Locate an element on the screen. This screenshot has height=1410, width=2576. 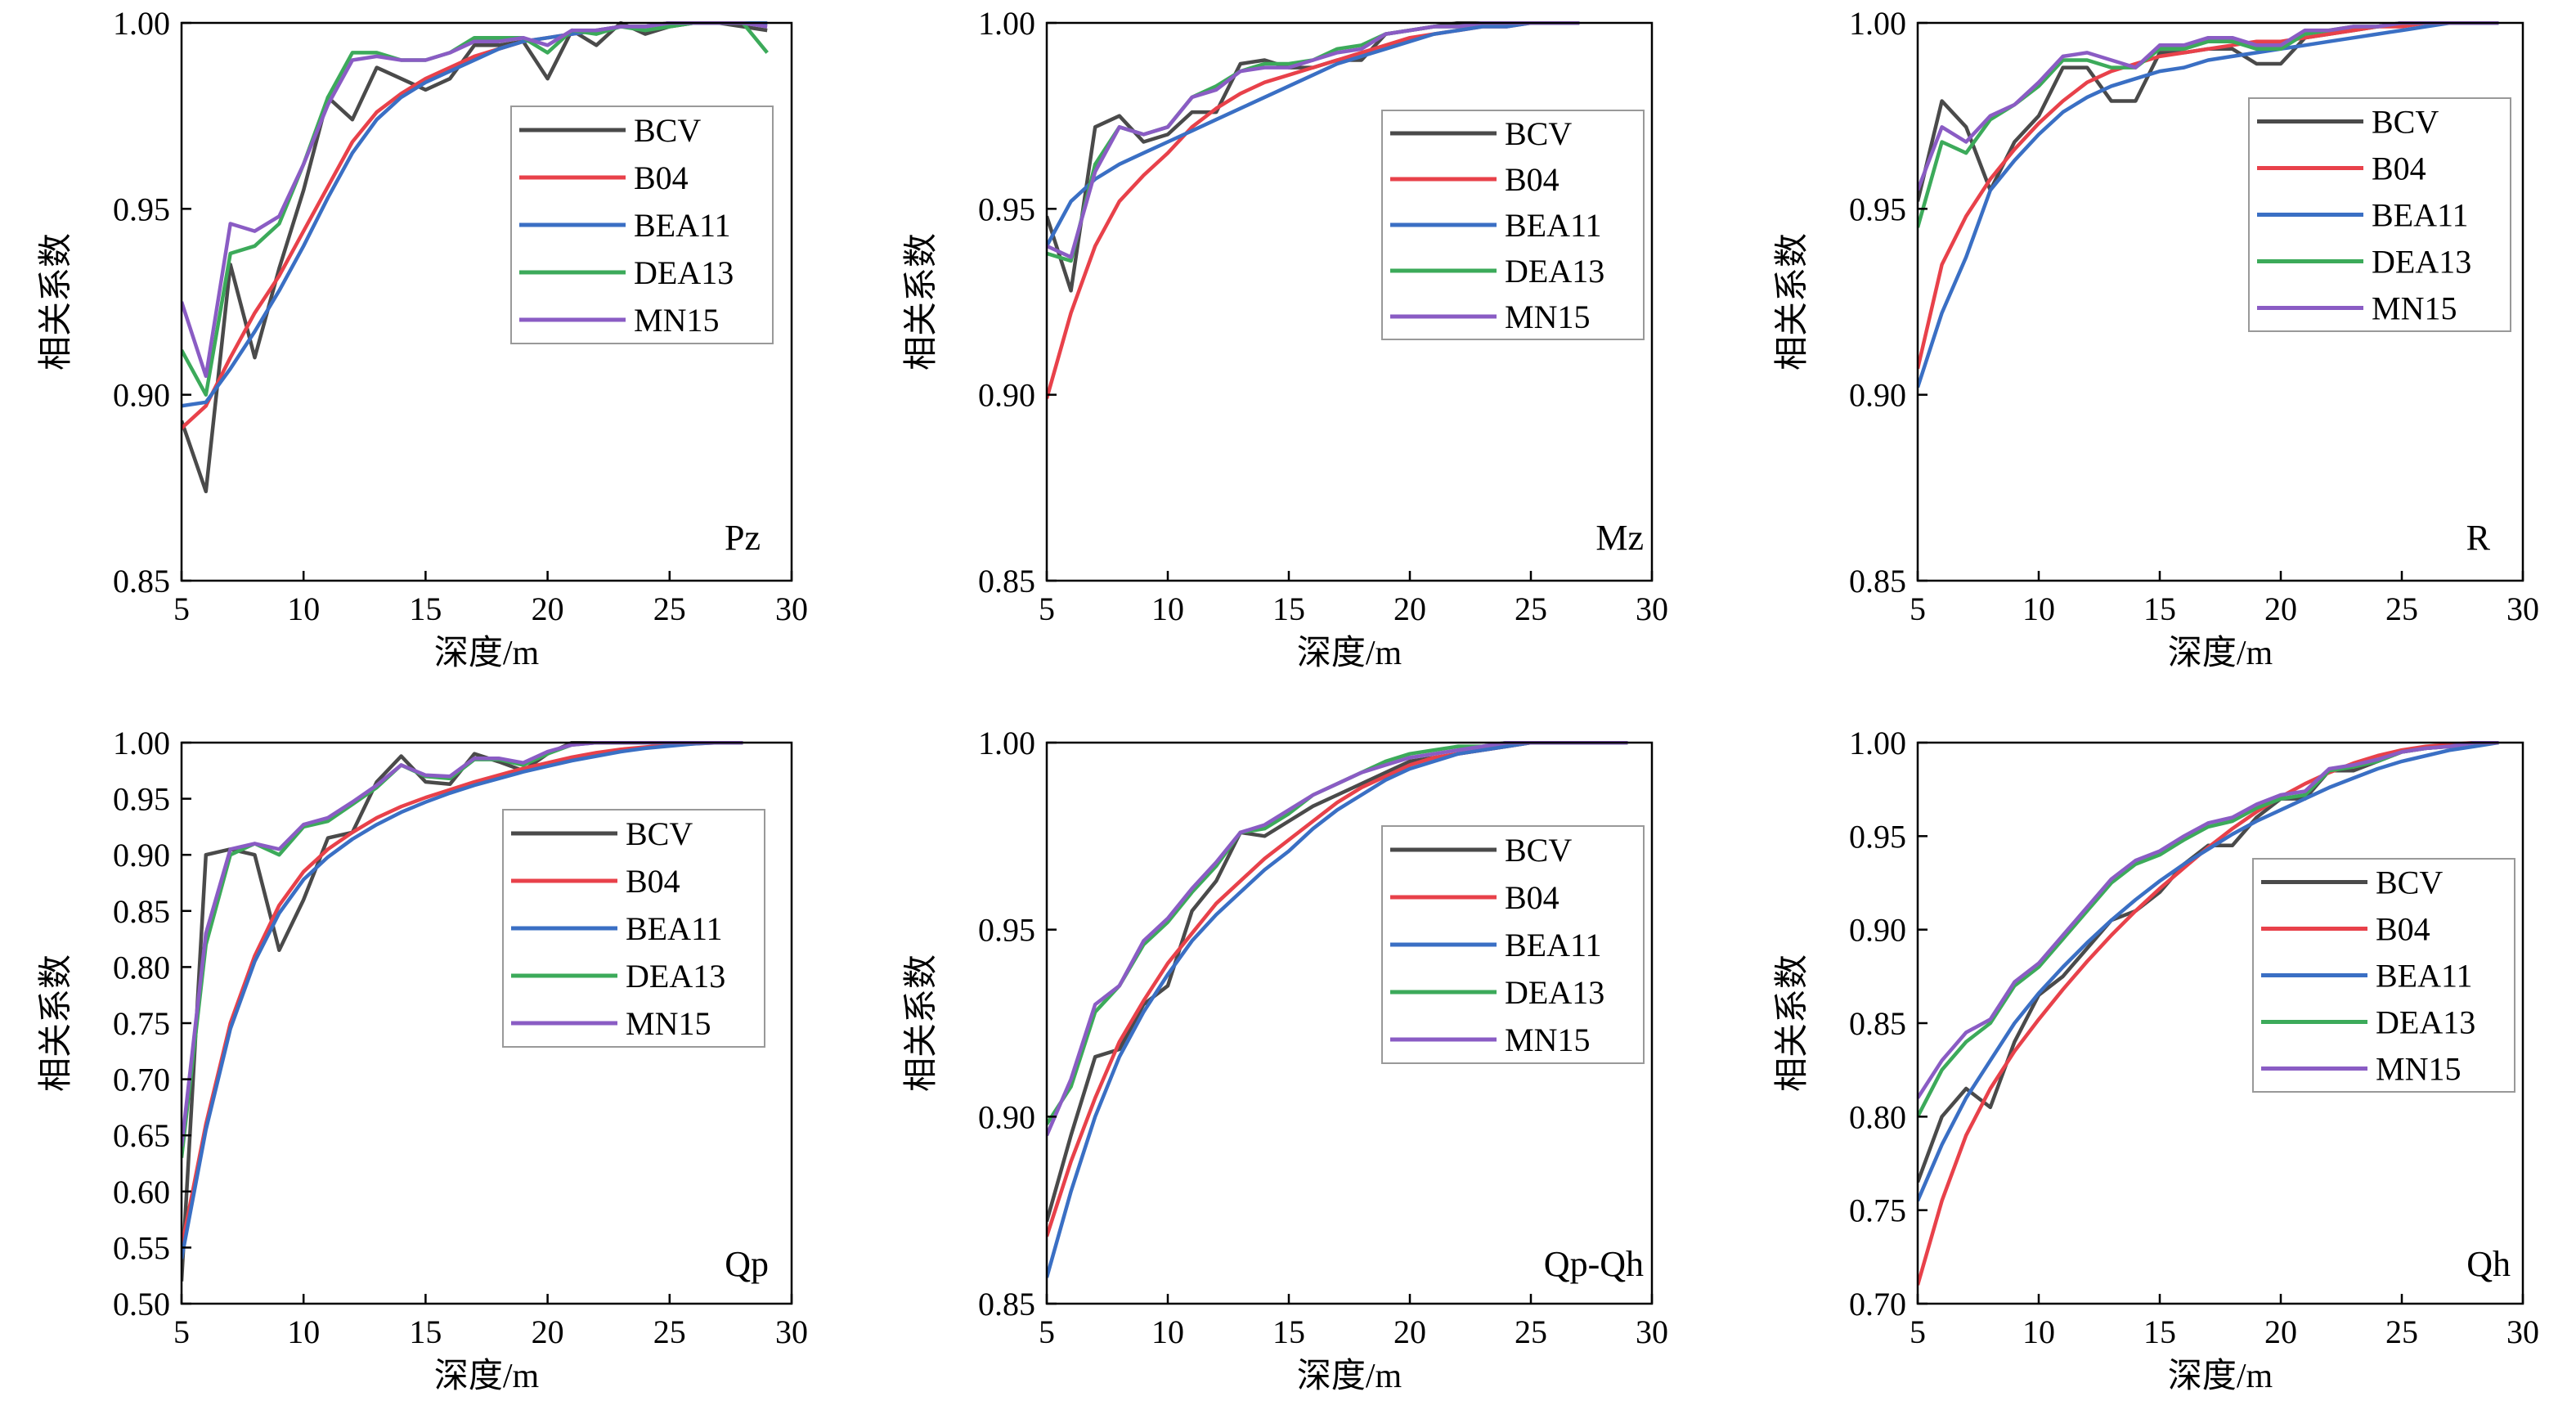
series-line-b04 is located at coordinates (2208, 195).